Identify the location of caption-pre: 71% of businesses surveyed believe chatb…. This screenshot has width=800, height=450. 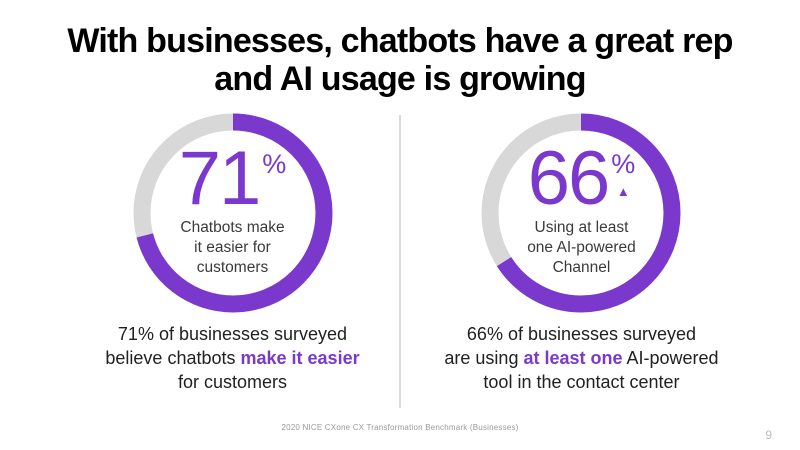
(226, 346).